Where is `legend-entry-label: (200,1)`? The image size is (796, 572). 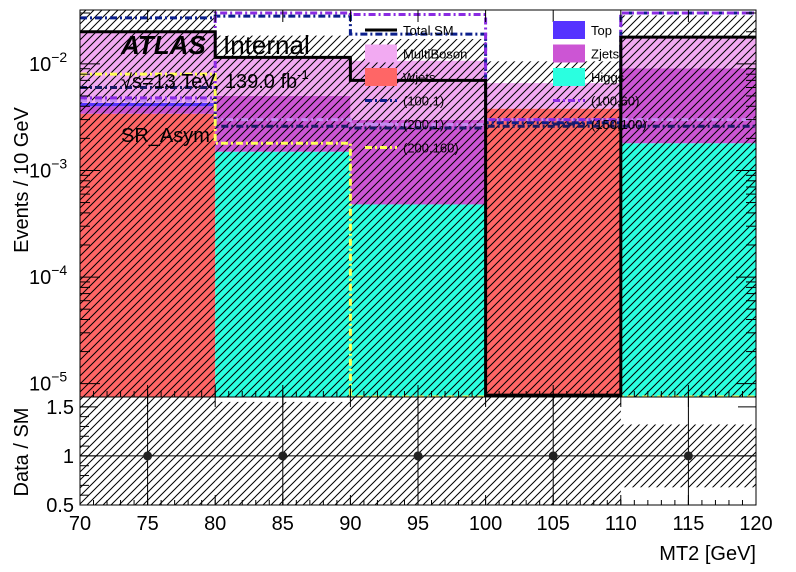 legend-entry-label: (200,1) is located at coordinates (423, 124).